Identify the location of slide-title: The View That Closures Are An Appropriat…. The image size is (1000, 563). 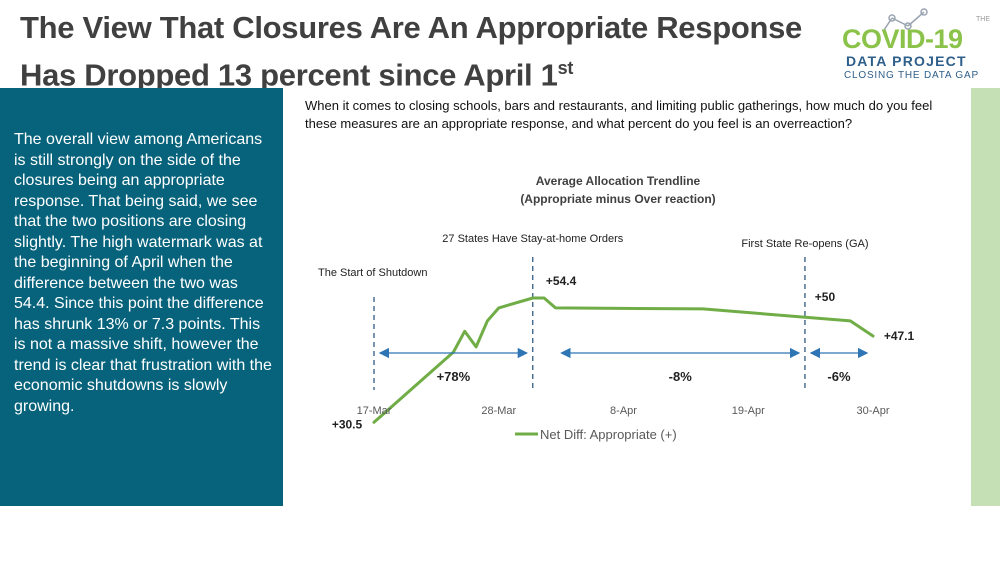
(425, 51).